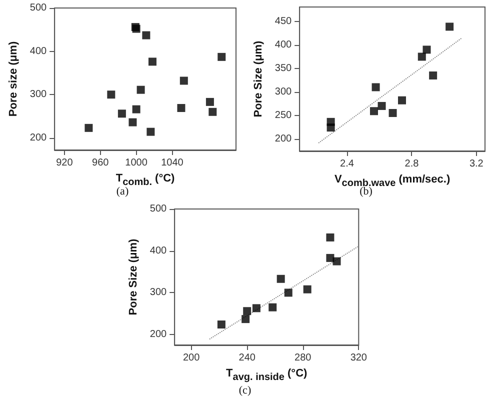  I want to click on x-tick-label: 200, so click(191, 358).